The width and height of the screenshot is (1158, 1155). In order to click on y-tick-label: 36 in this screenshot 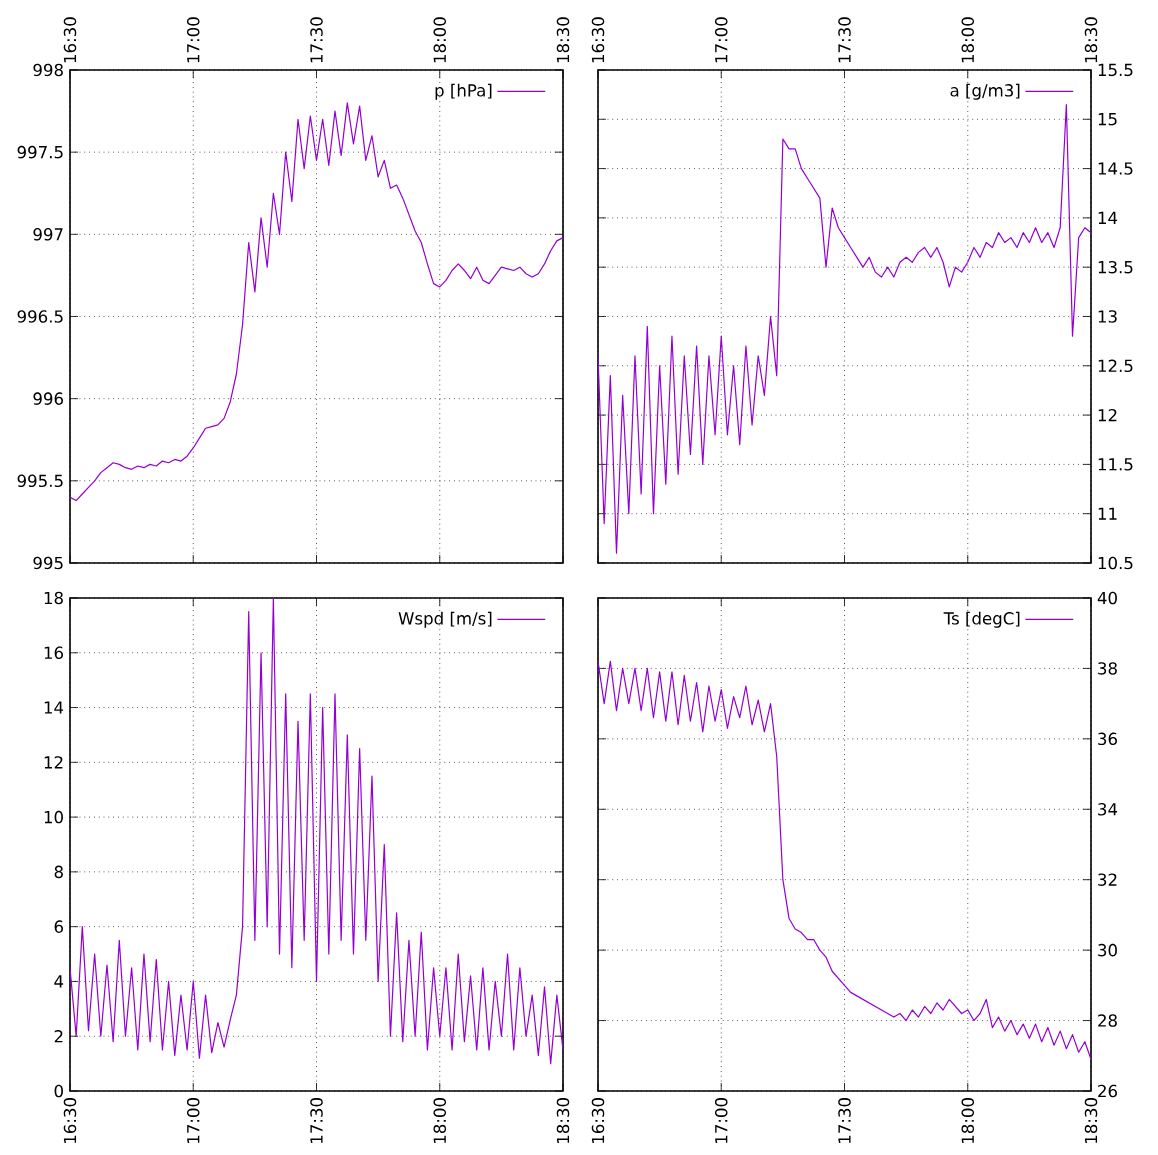, I will do `click(1107, 739)`.